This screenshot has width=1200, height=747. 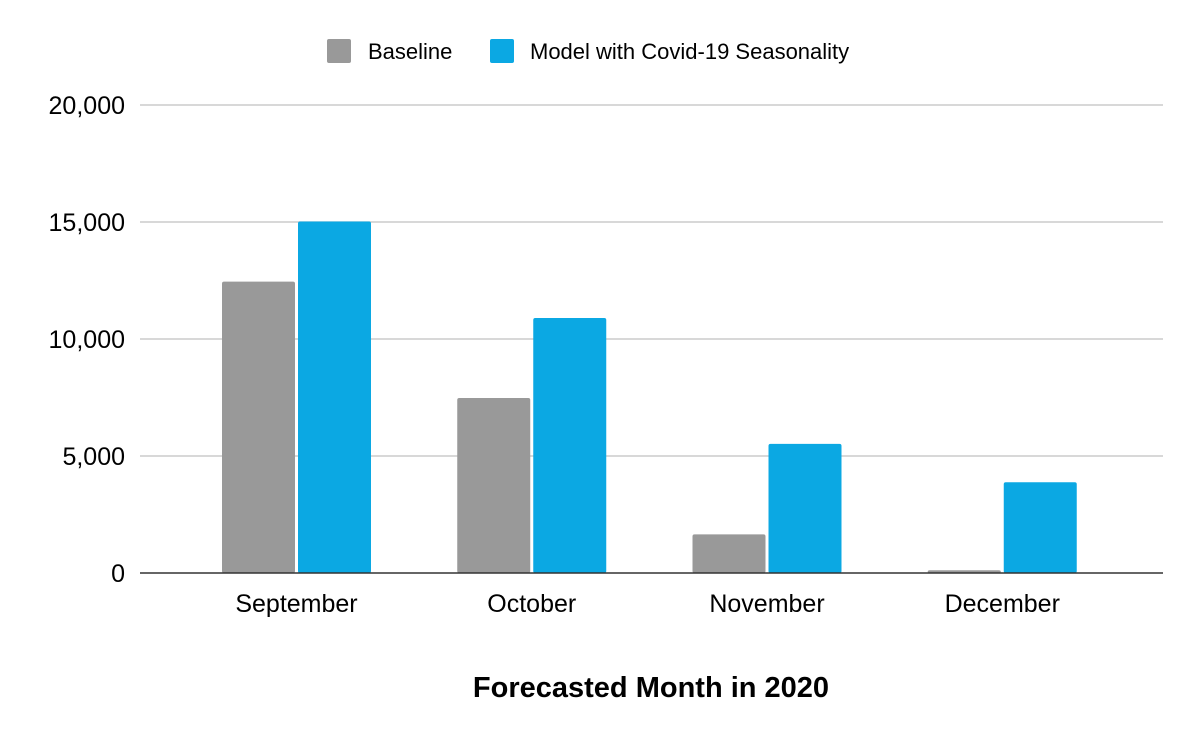 What do you see at coordinates (570, 445) in the screenshot?
I see `bar-model-october` at bounding box center [570, 445].